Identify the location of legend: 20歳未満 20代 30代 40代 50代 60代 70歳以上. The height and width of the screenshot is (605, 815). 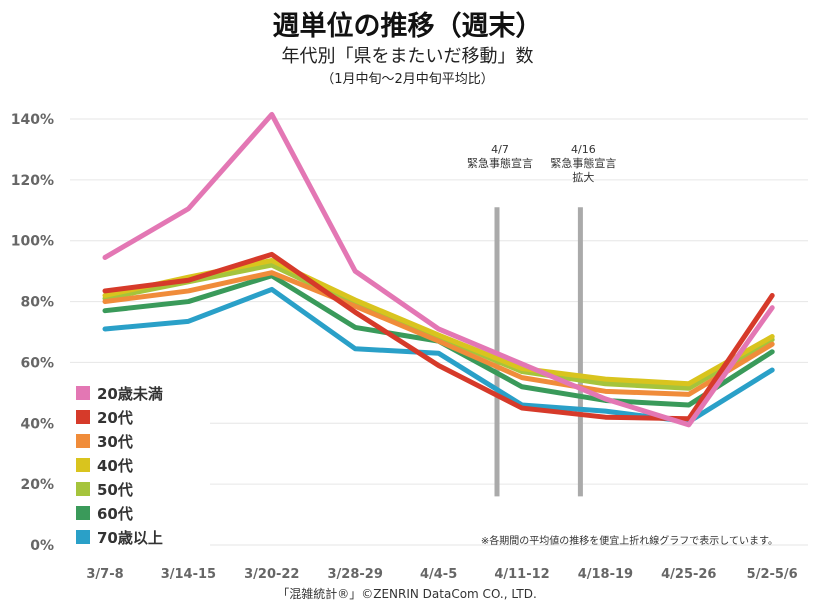
(119, 466).